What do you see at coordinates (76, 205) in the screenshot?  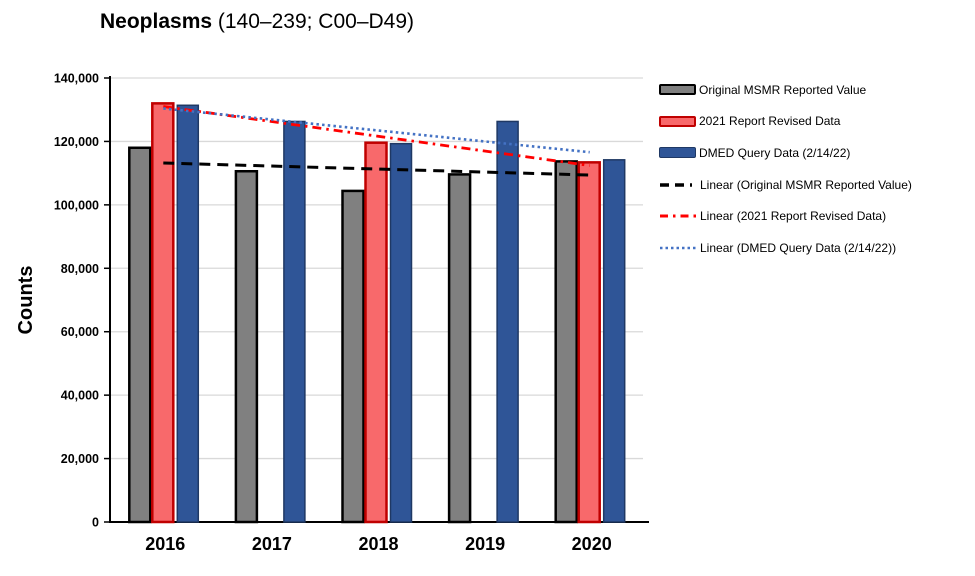 I see `y-axis-tick-label: 100,000` at bounding box center [76, 205].